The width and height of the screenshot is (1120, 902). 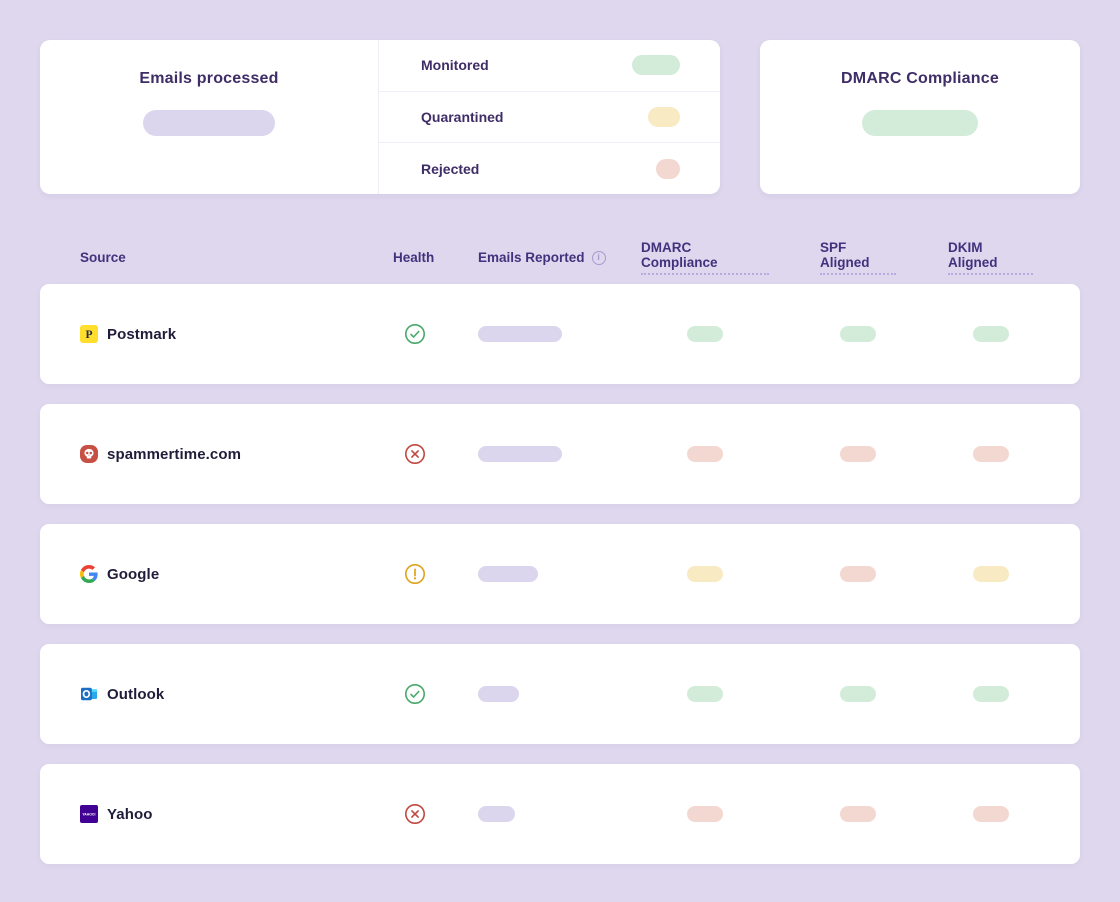 I want to click on header-source: Source, so click(x=103, y=257).